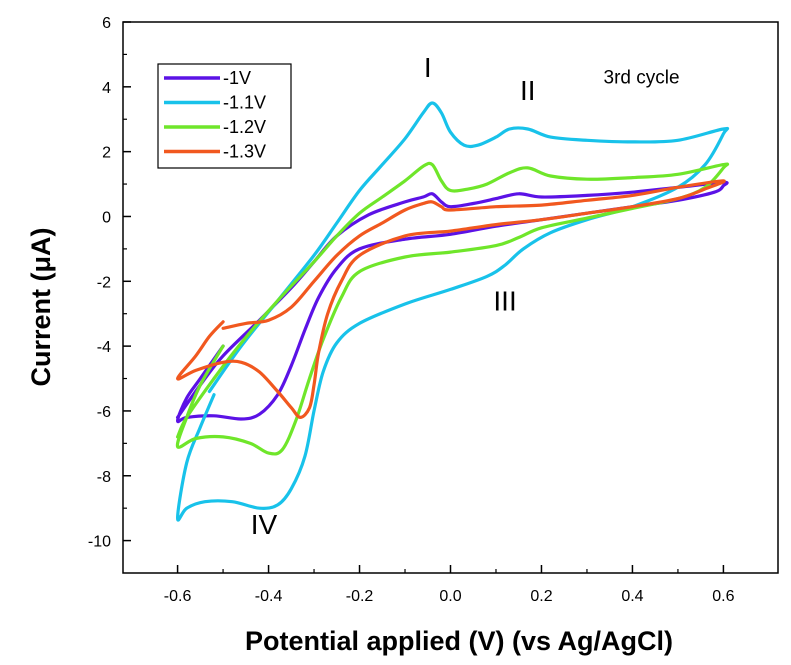  Describe the element at coordinates (244, 127) in the screenshot. I see `legend-label-3: -1.2V` at that location.